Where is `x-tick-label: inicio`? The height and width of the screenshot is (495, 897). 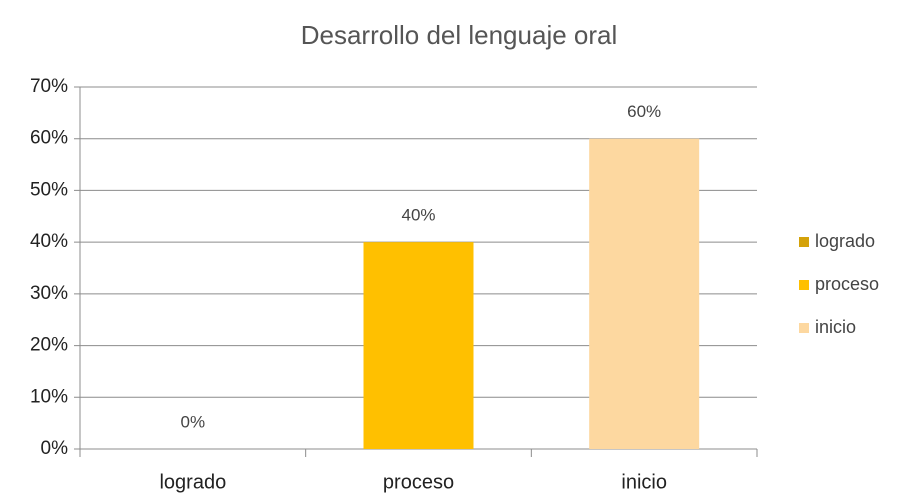 x-tick-label: inicio is located at coordinates (644, 482).